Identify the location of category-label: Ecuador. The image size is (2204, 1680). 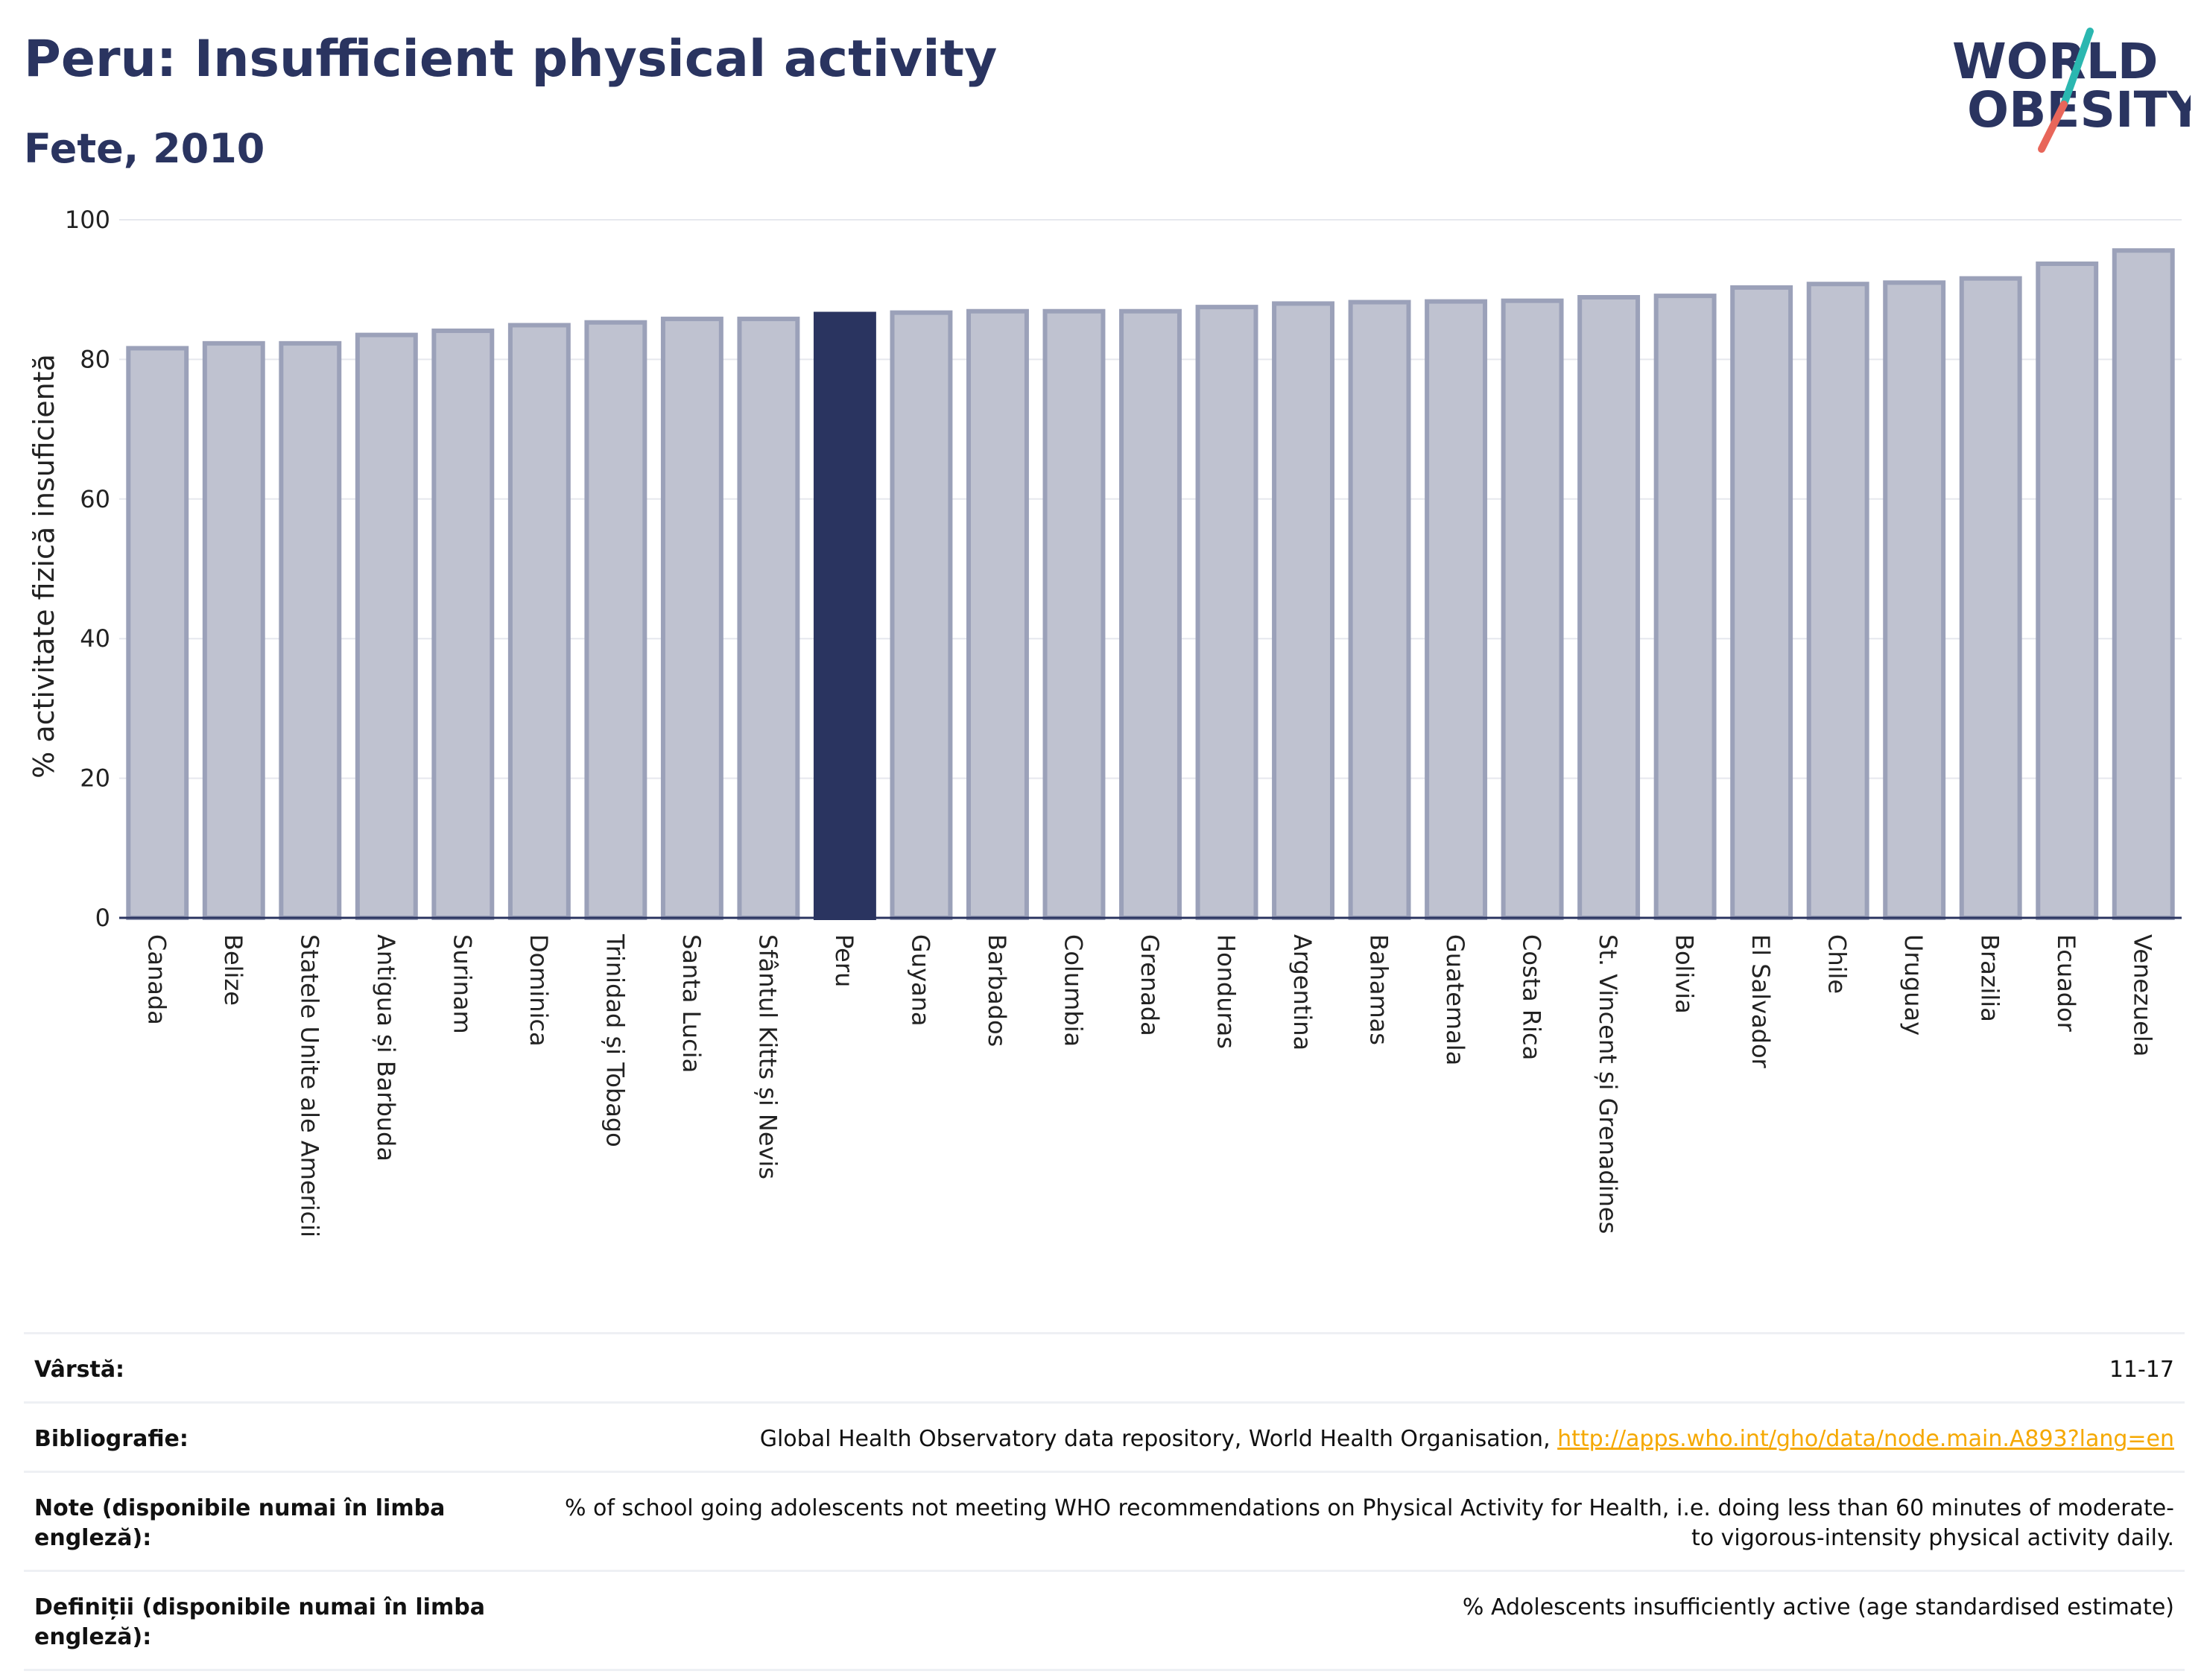
(2066, 983).